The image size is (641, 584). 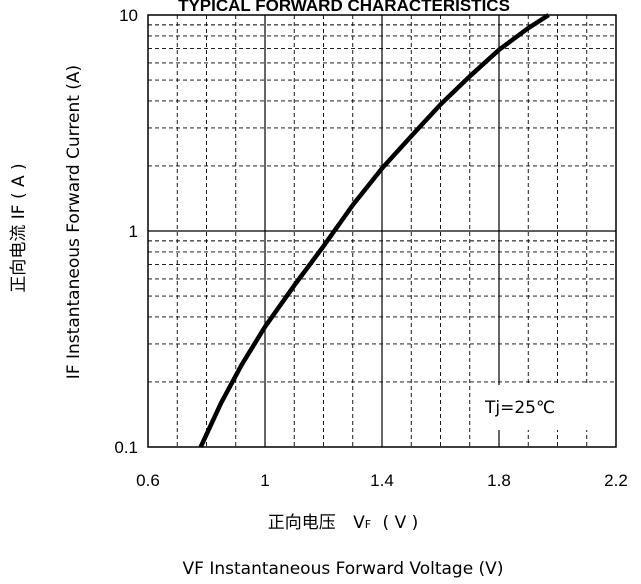 What do you see at coordinates (302, 523) in the screenshot?
I see `x-axis-label-cn-text: 正向电压` at bounding box center [302, 523].